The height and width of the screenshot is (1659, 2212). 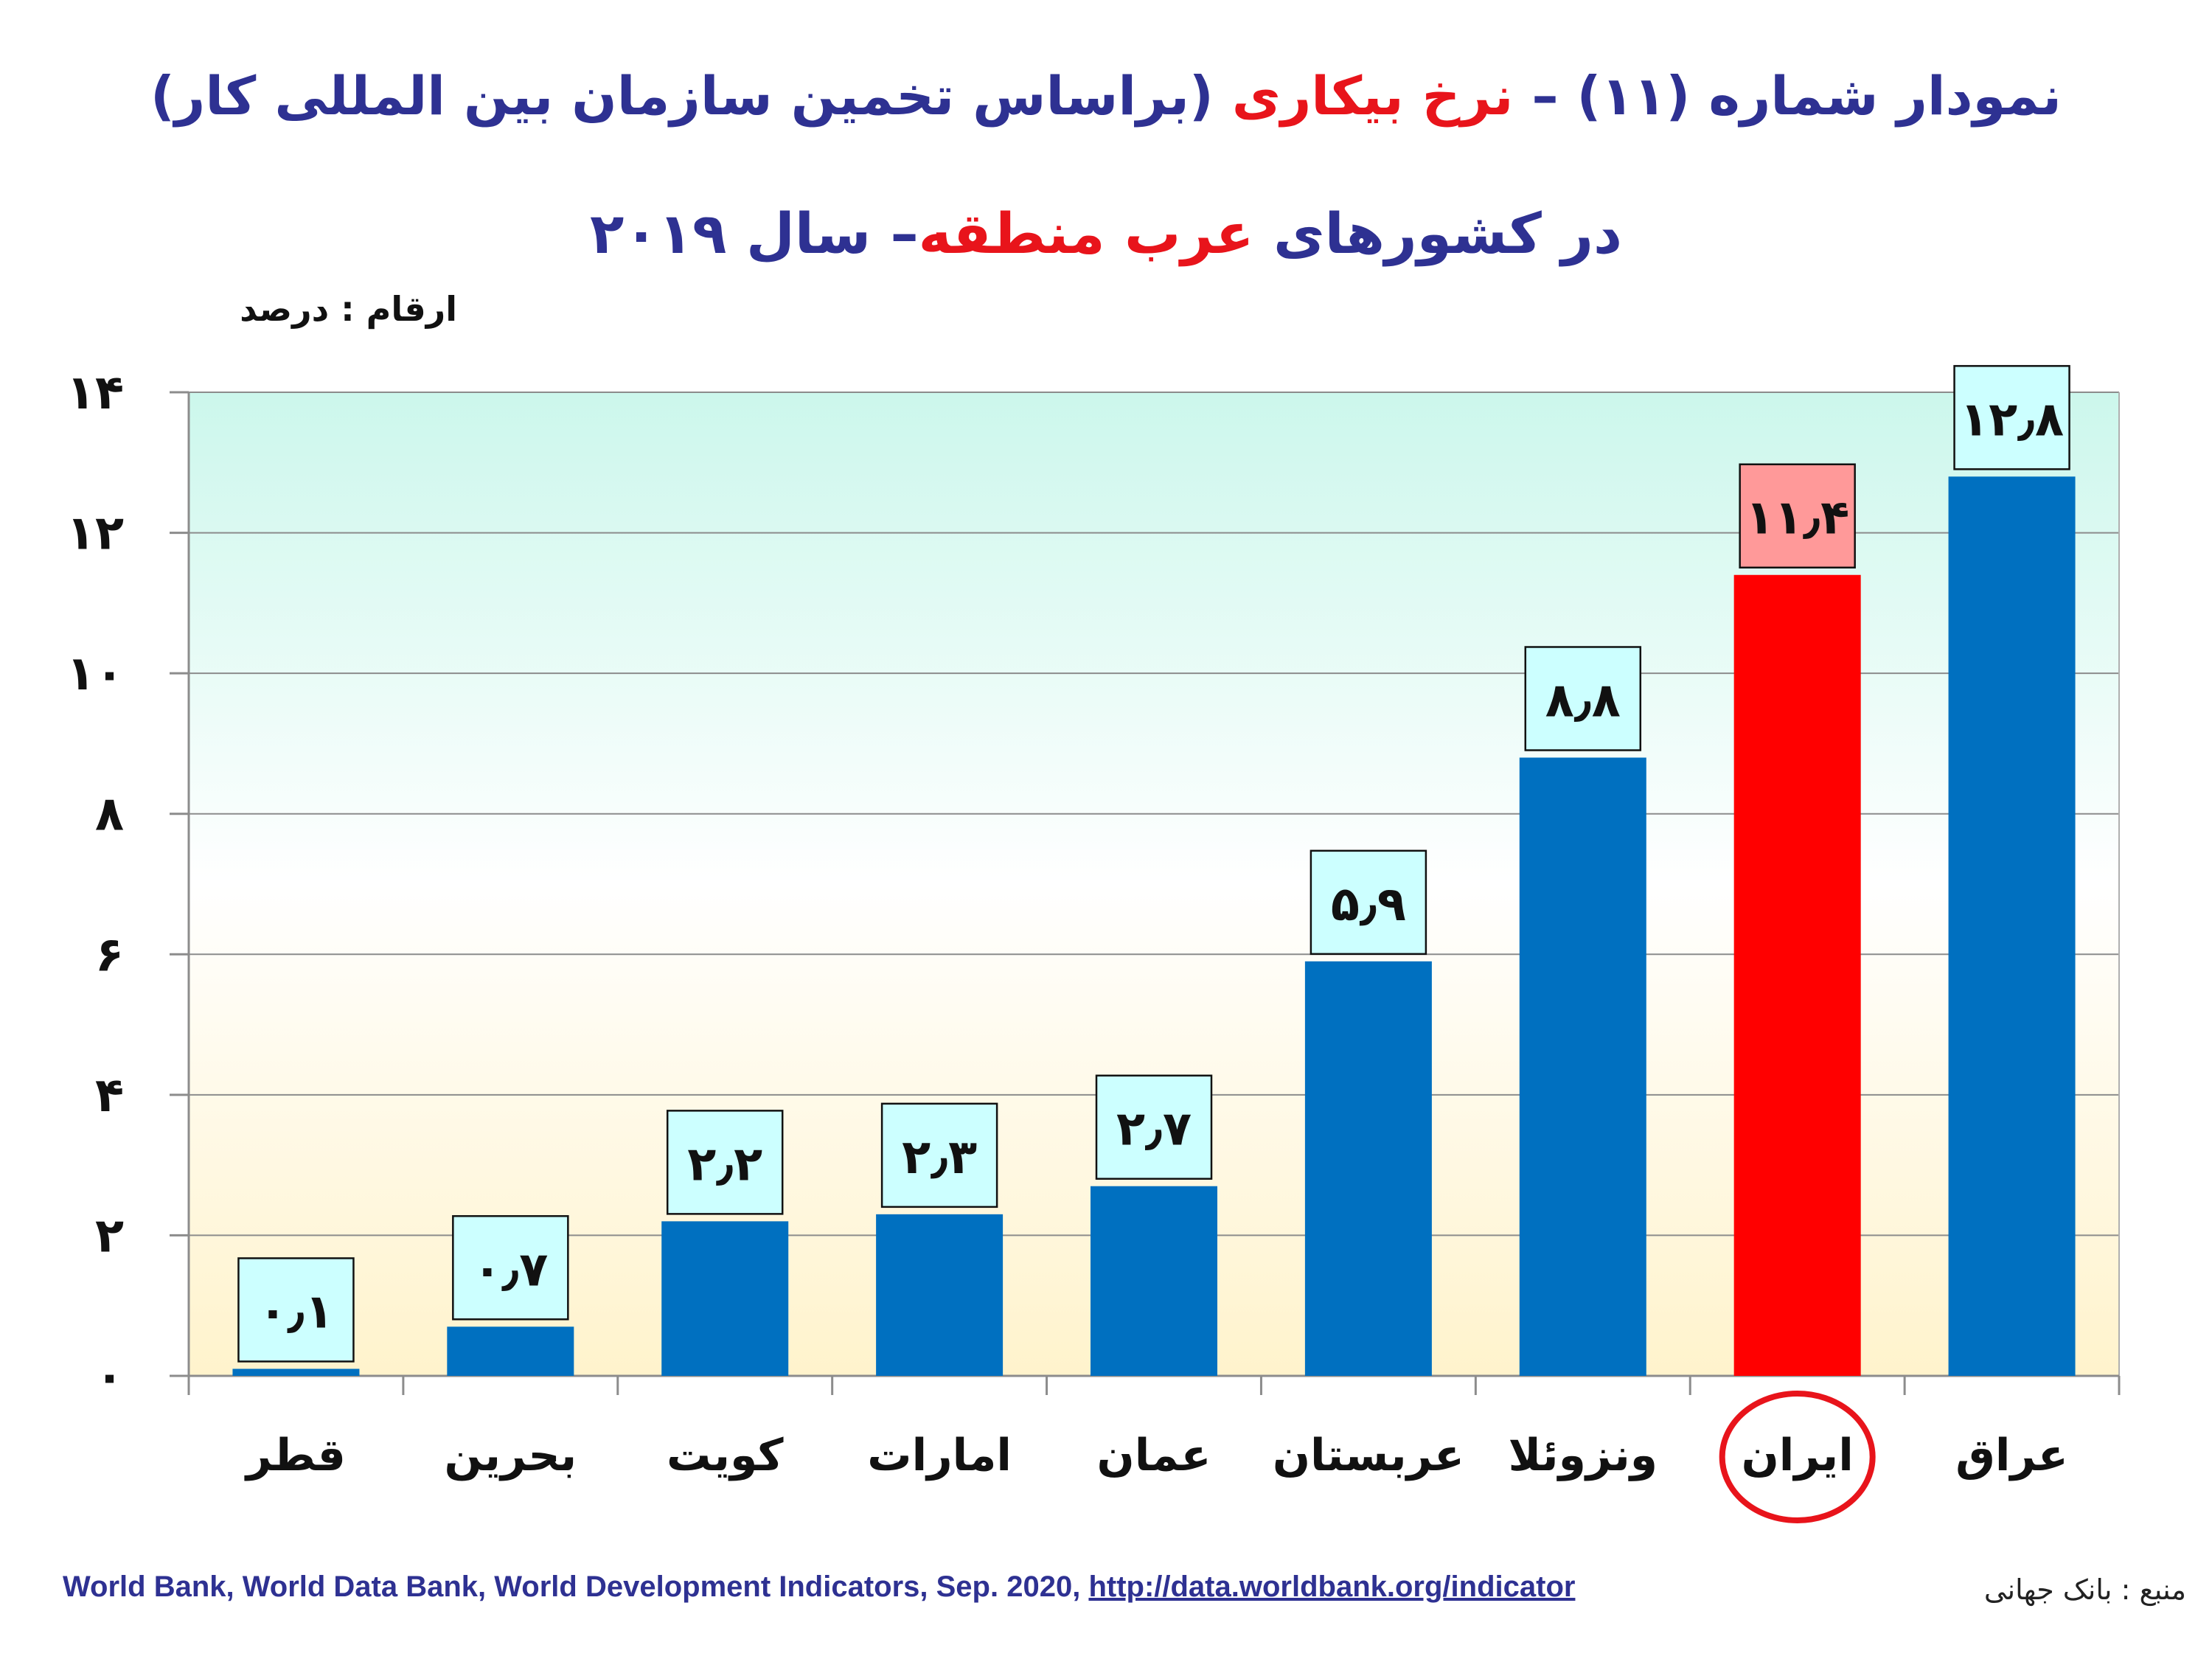 I want to click on value-label: ۸٫۸, so click(x=1583, y=700).